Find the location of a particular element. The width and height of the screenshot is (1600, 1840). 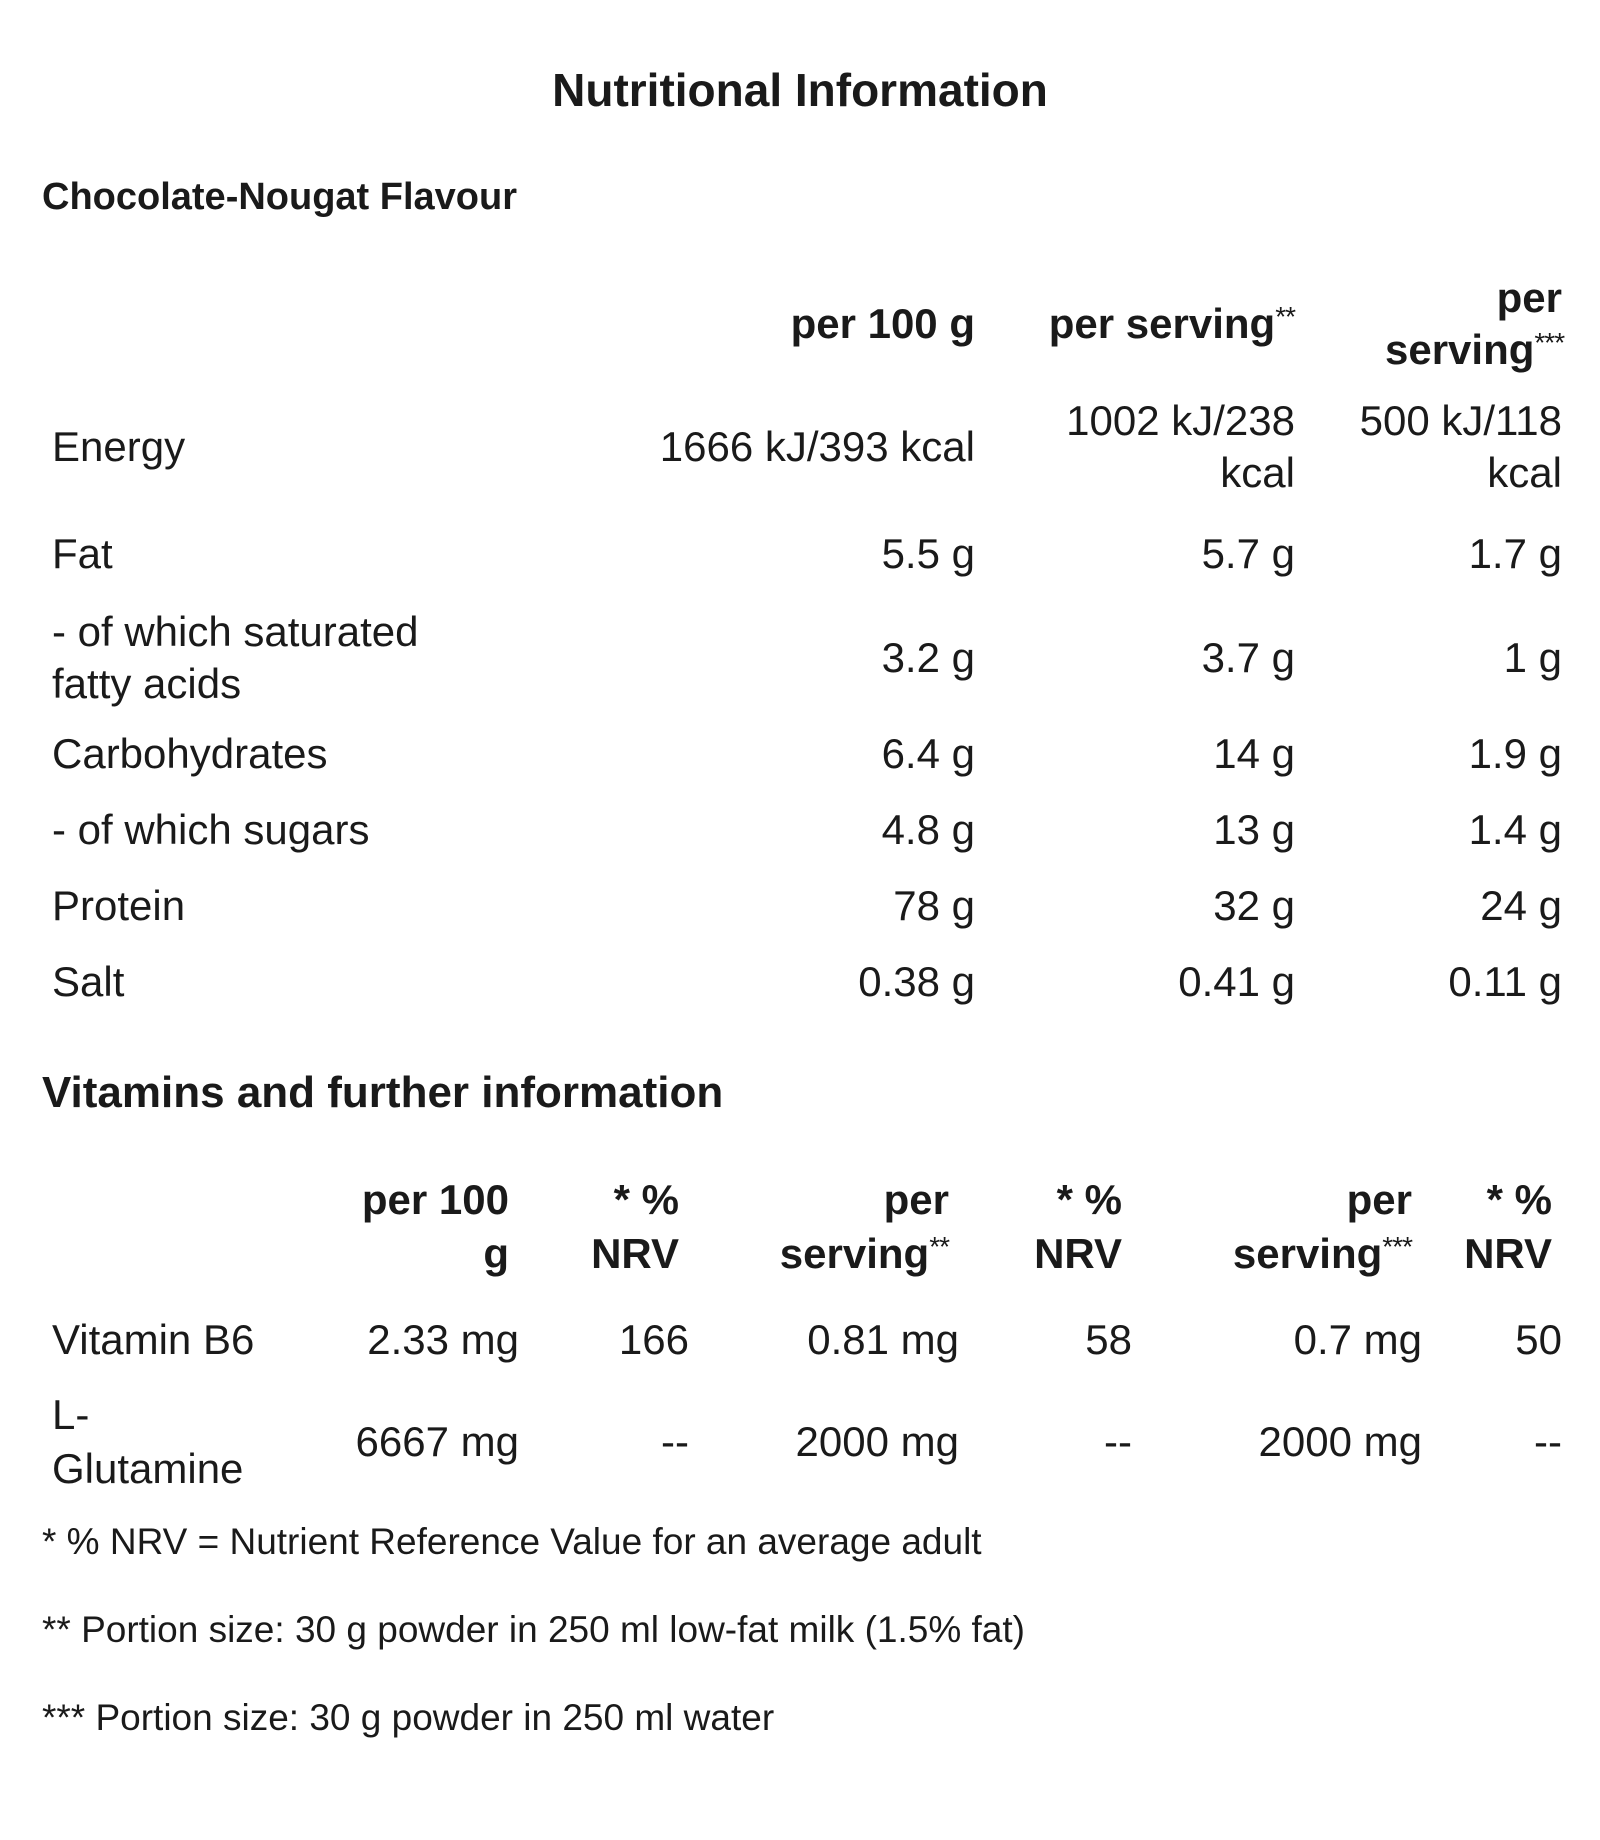

nutrient-label: - of which sugars is located at coordinates (211, 829).